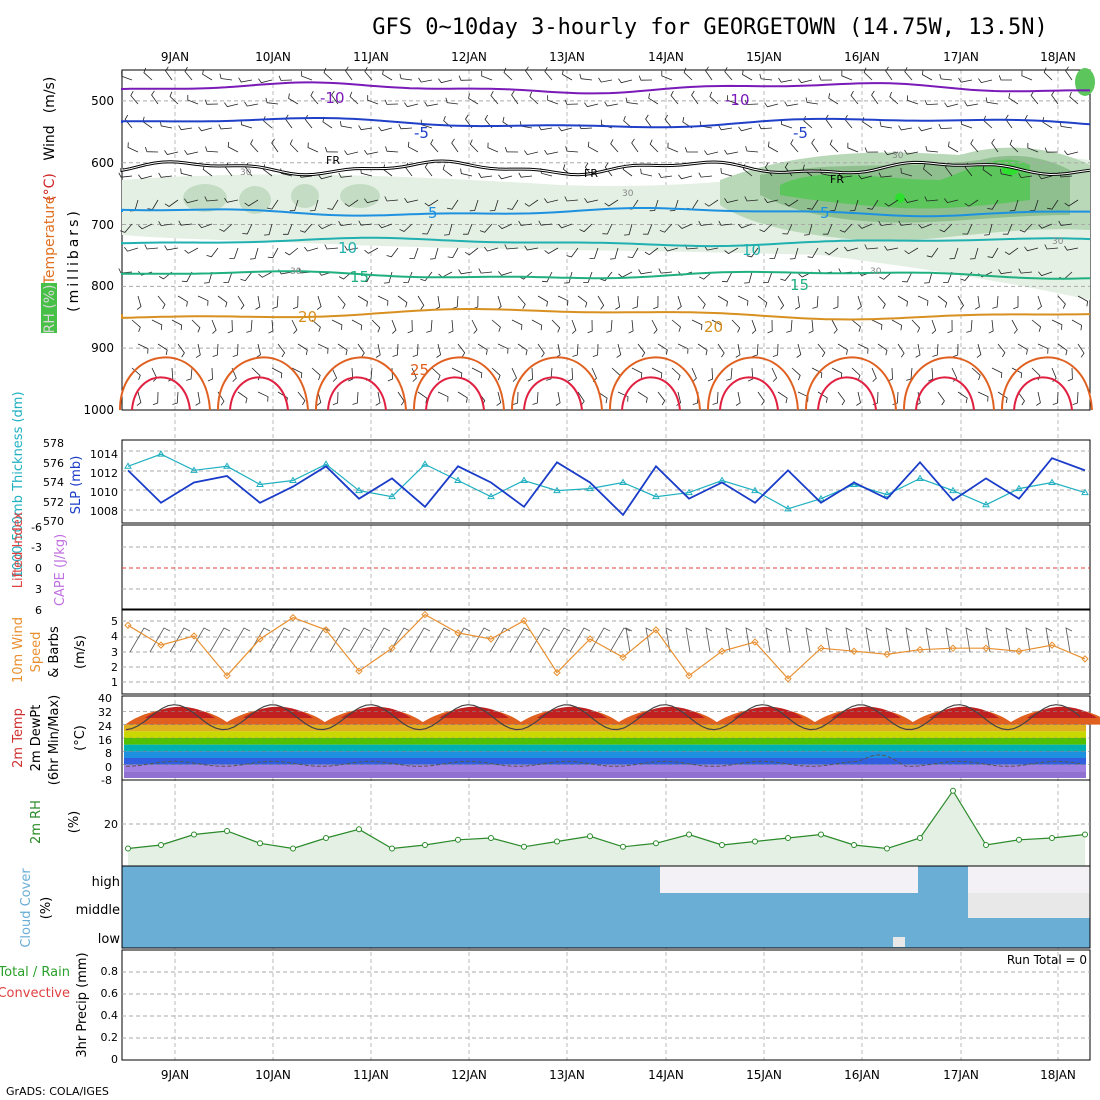  I want to click on precip-convective-label: Convective, so click(35, 993).